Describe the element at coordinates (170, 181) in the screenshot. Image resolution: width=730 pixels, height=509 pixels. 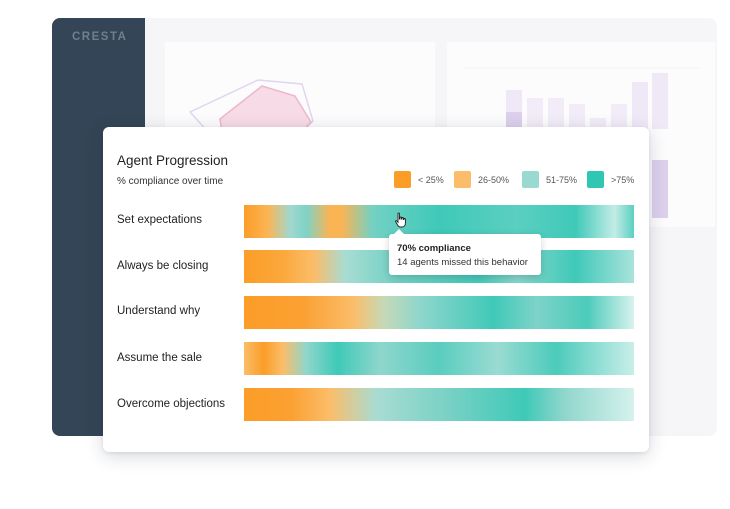
I see `card-subtitle: % compliance over time` at that location.